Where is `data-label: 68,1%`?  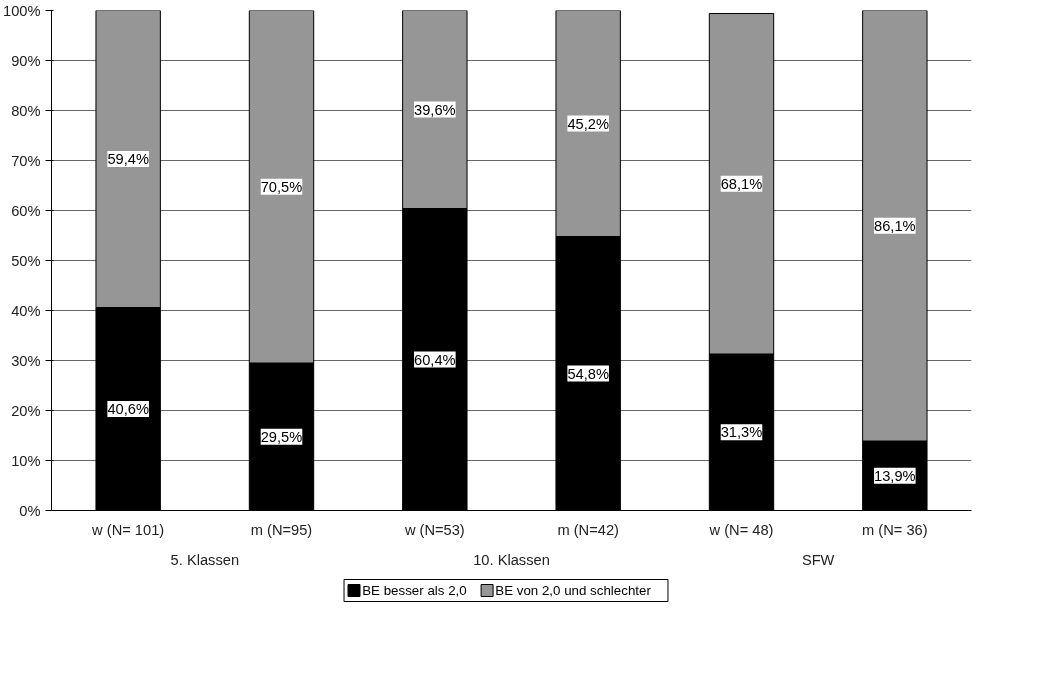
data-label: 68,1% is located at coordinates (741, 183).